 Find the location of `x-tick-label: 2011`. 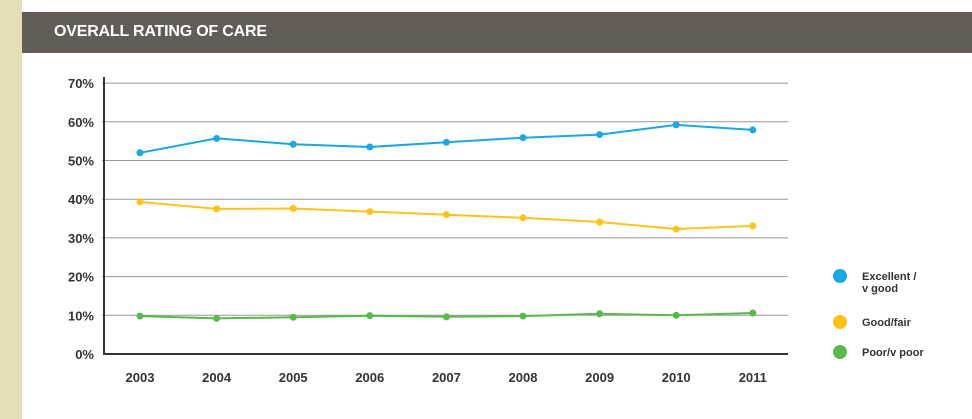

x-tick-label: 2011 is located at coordinates (753, 377).